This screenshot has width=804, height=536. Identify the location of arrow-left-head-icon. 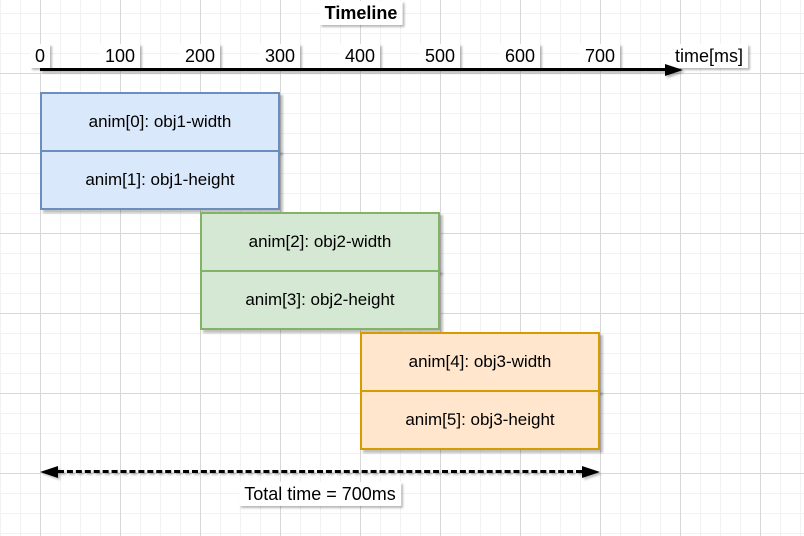
(49, 472).